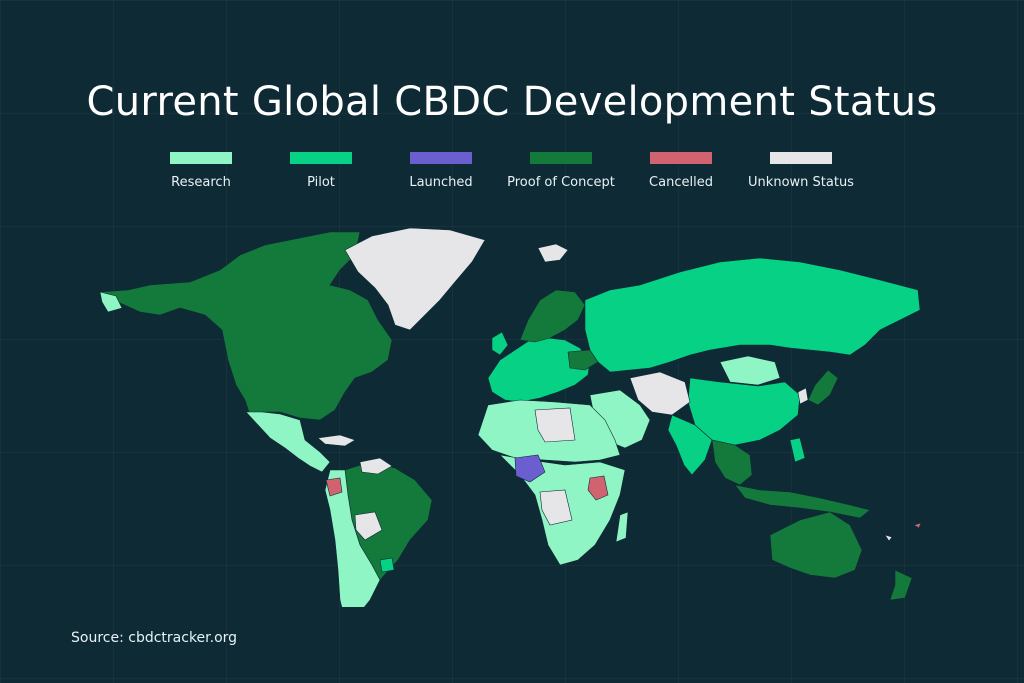 This screenshot has height=683, width=1024. Describe the element at coordinates (321, 171) in the screenshot. I see `legend-item-pilot: Pilot` at that location.